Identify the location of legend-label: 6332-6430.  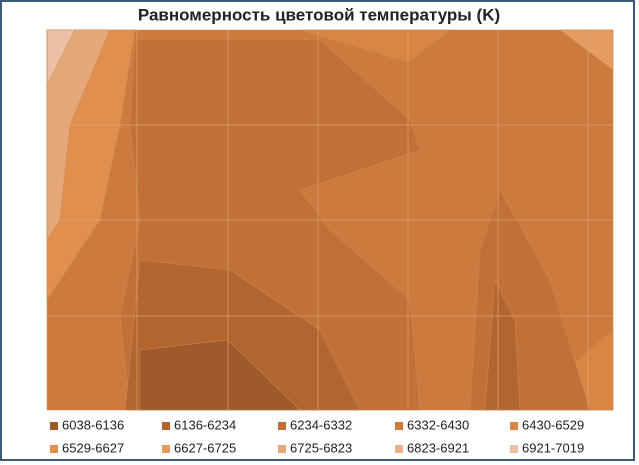
(438, 424).